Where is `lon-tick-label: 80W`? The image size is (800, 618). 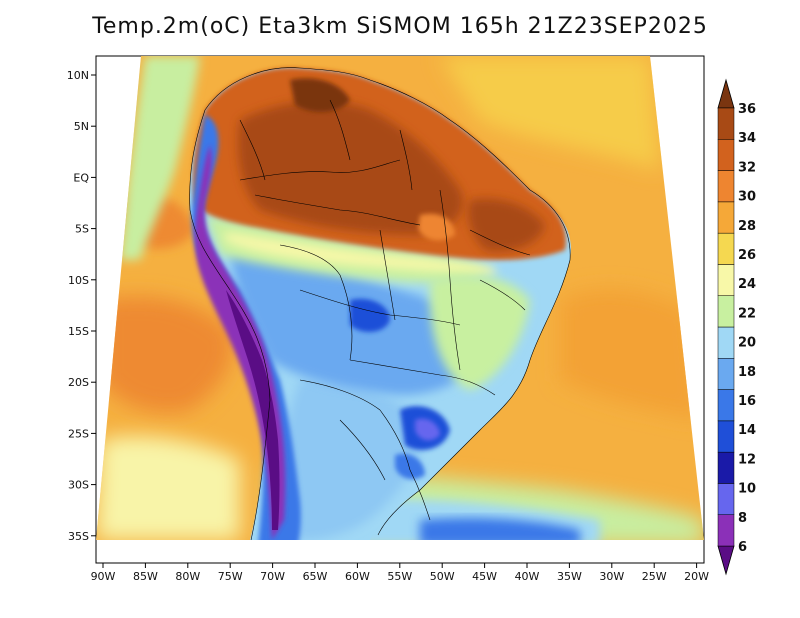 lon-tick-label: 80W is located at coordinates (187, 576).